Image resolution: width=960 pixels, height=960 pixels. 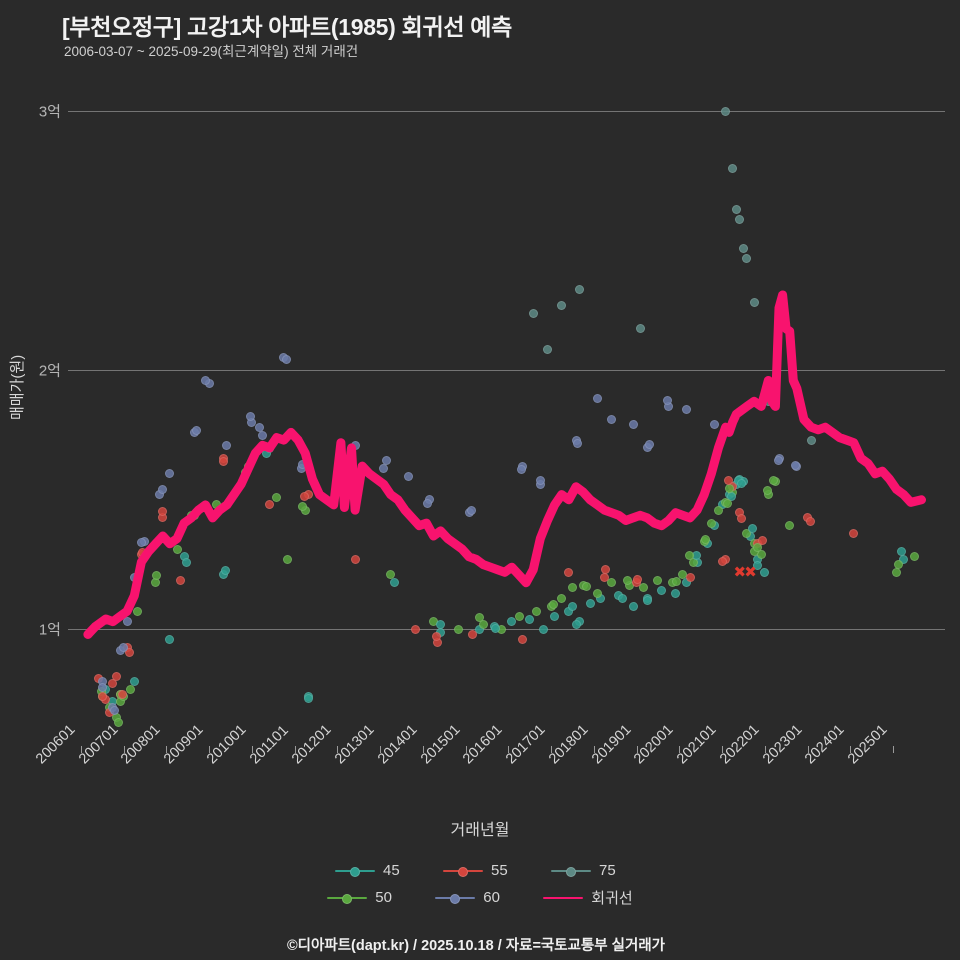 I want to click on legend-item-45: 45, so click(x=372, y=870).